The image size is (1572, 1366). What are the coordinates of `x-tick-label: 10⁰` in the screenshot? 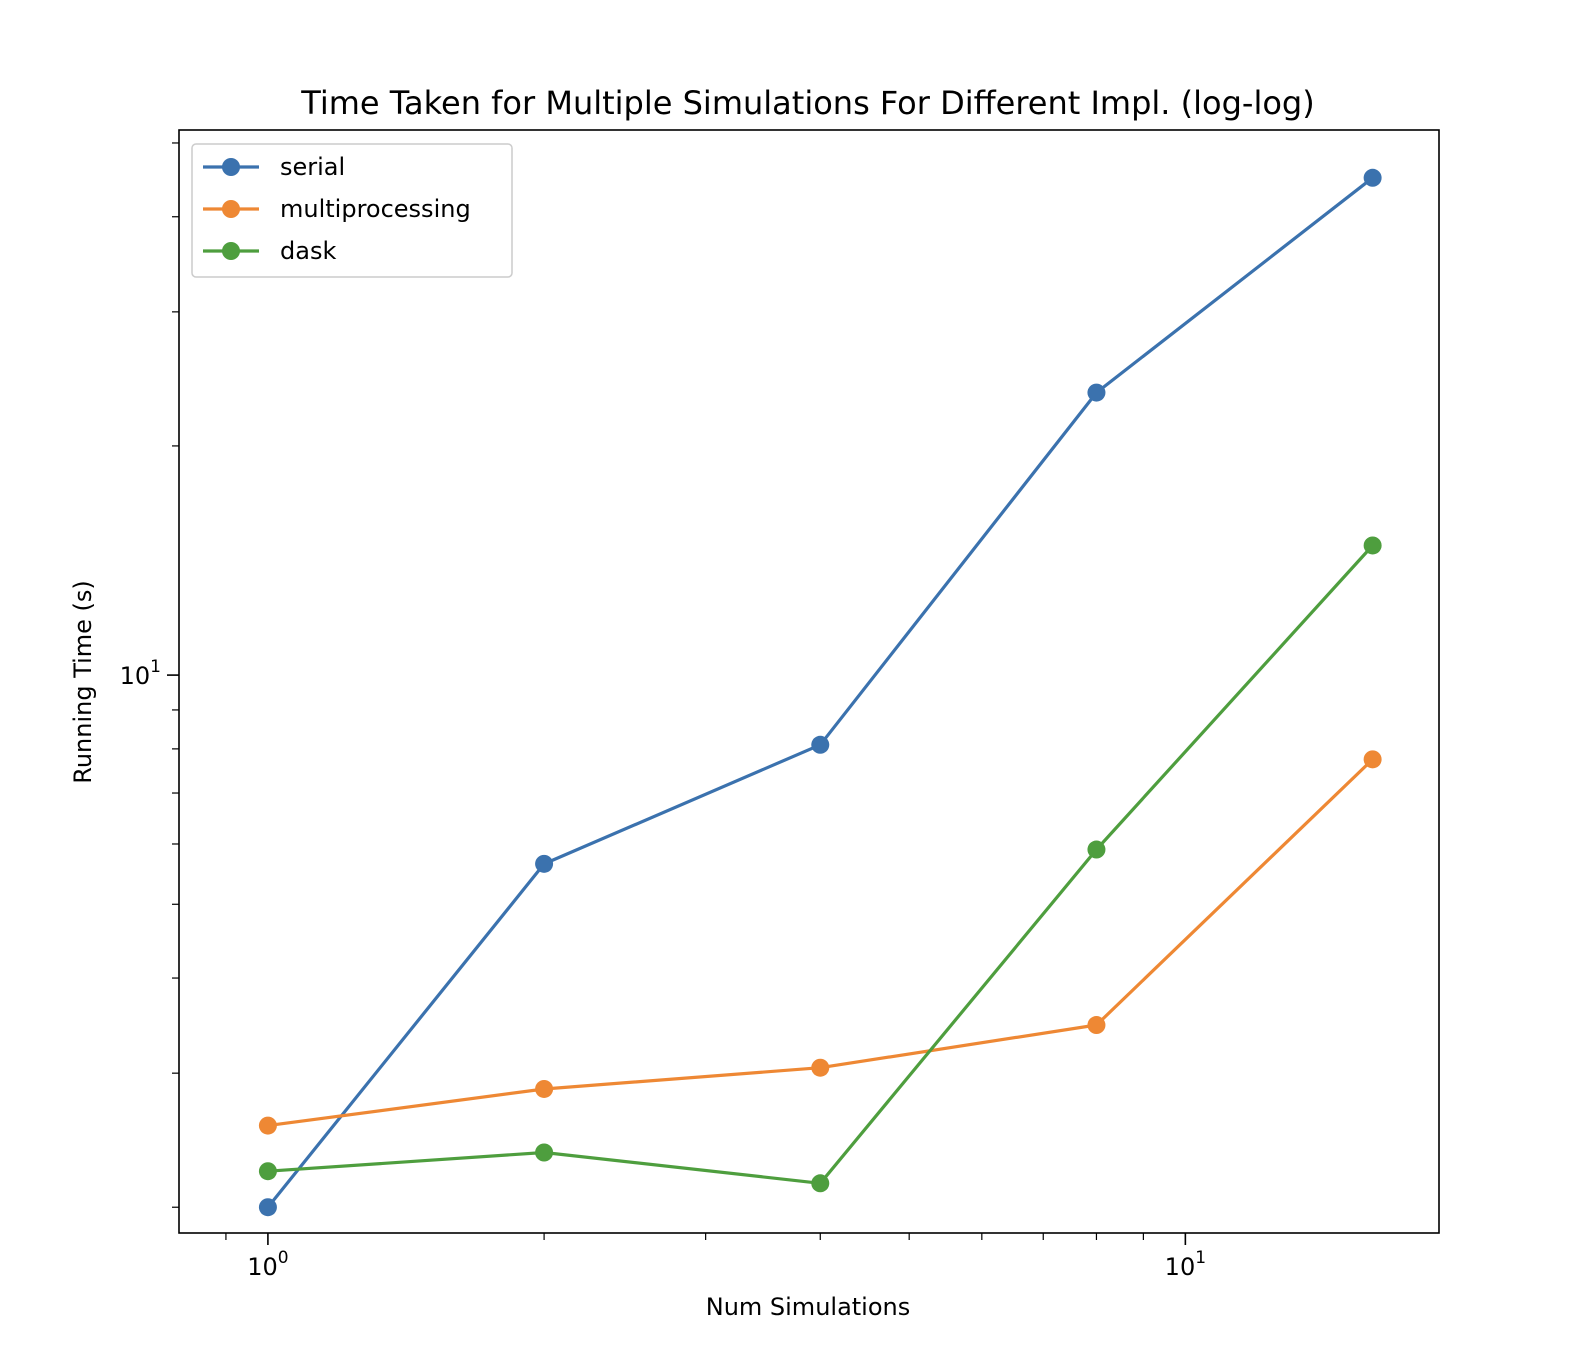 It's located at (267, 1264).